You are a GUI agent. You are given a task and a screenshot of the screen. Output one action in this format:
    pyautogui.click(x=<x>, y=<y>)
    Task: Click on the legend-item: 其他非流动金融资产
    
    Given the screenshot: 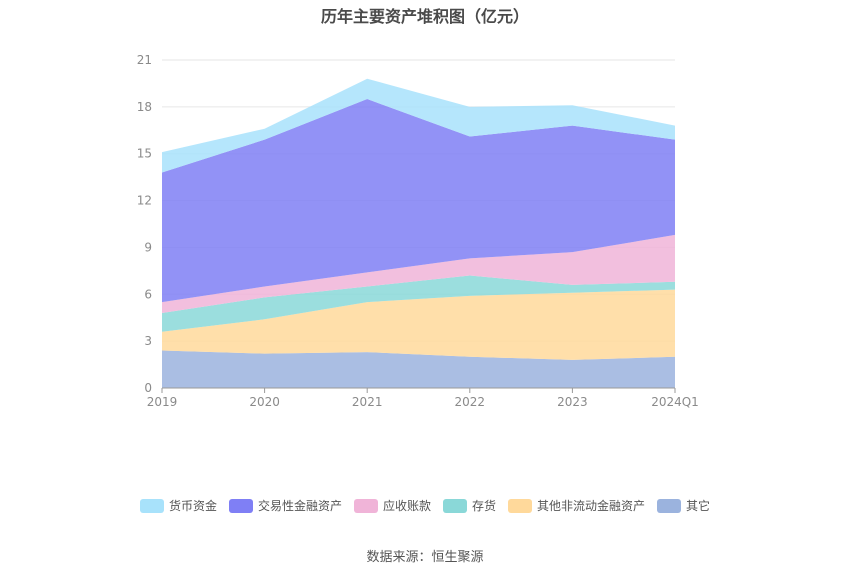 What is the action you would take?
    pyautogui.click(x=576, y=505)
    